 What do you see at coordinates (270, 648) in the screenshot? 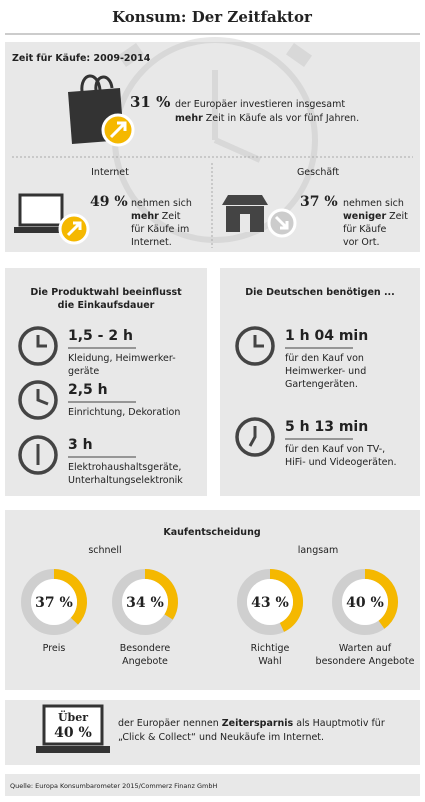
I see `donut-caption: Richtige` at bounding box center [270, 648].